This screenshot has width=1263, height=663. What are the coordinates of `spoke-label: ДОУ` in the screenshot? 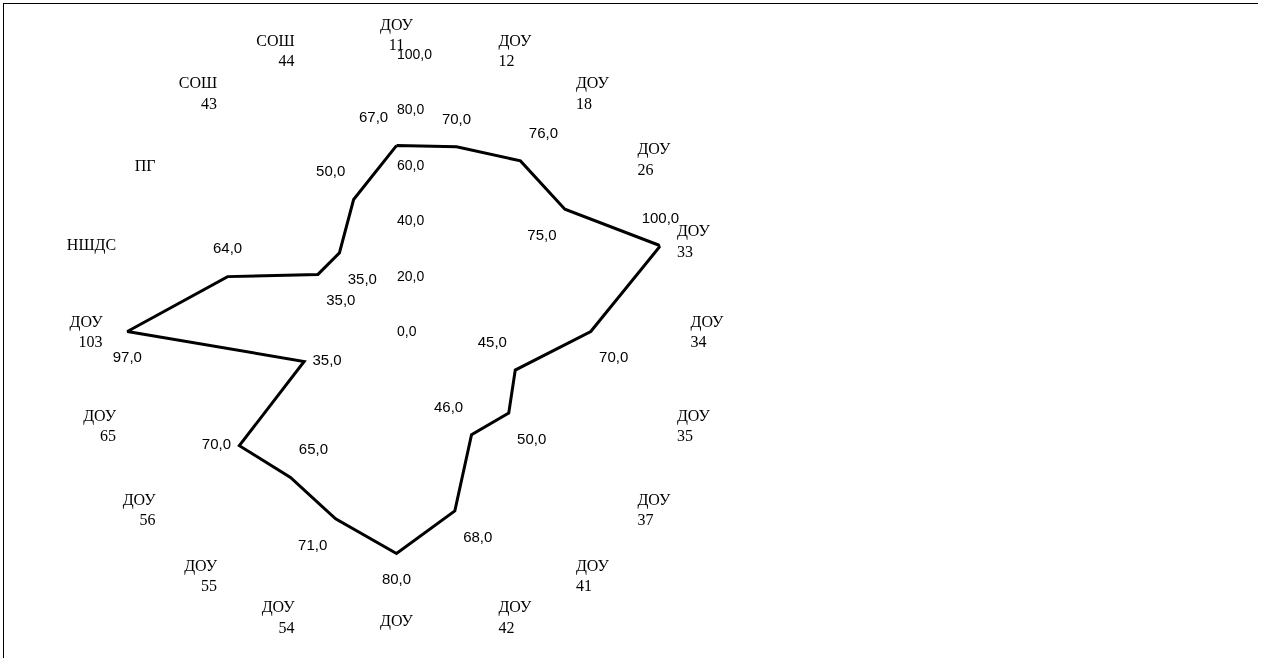 It's located at (397, 620).